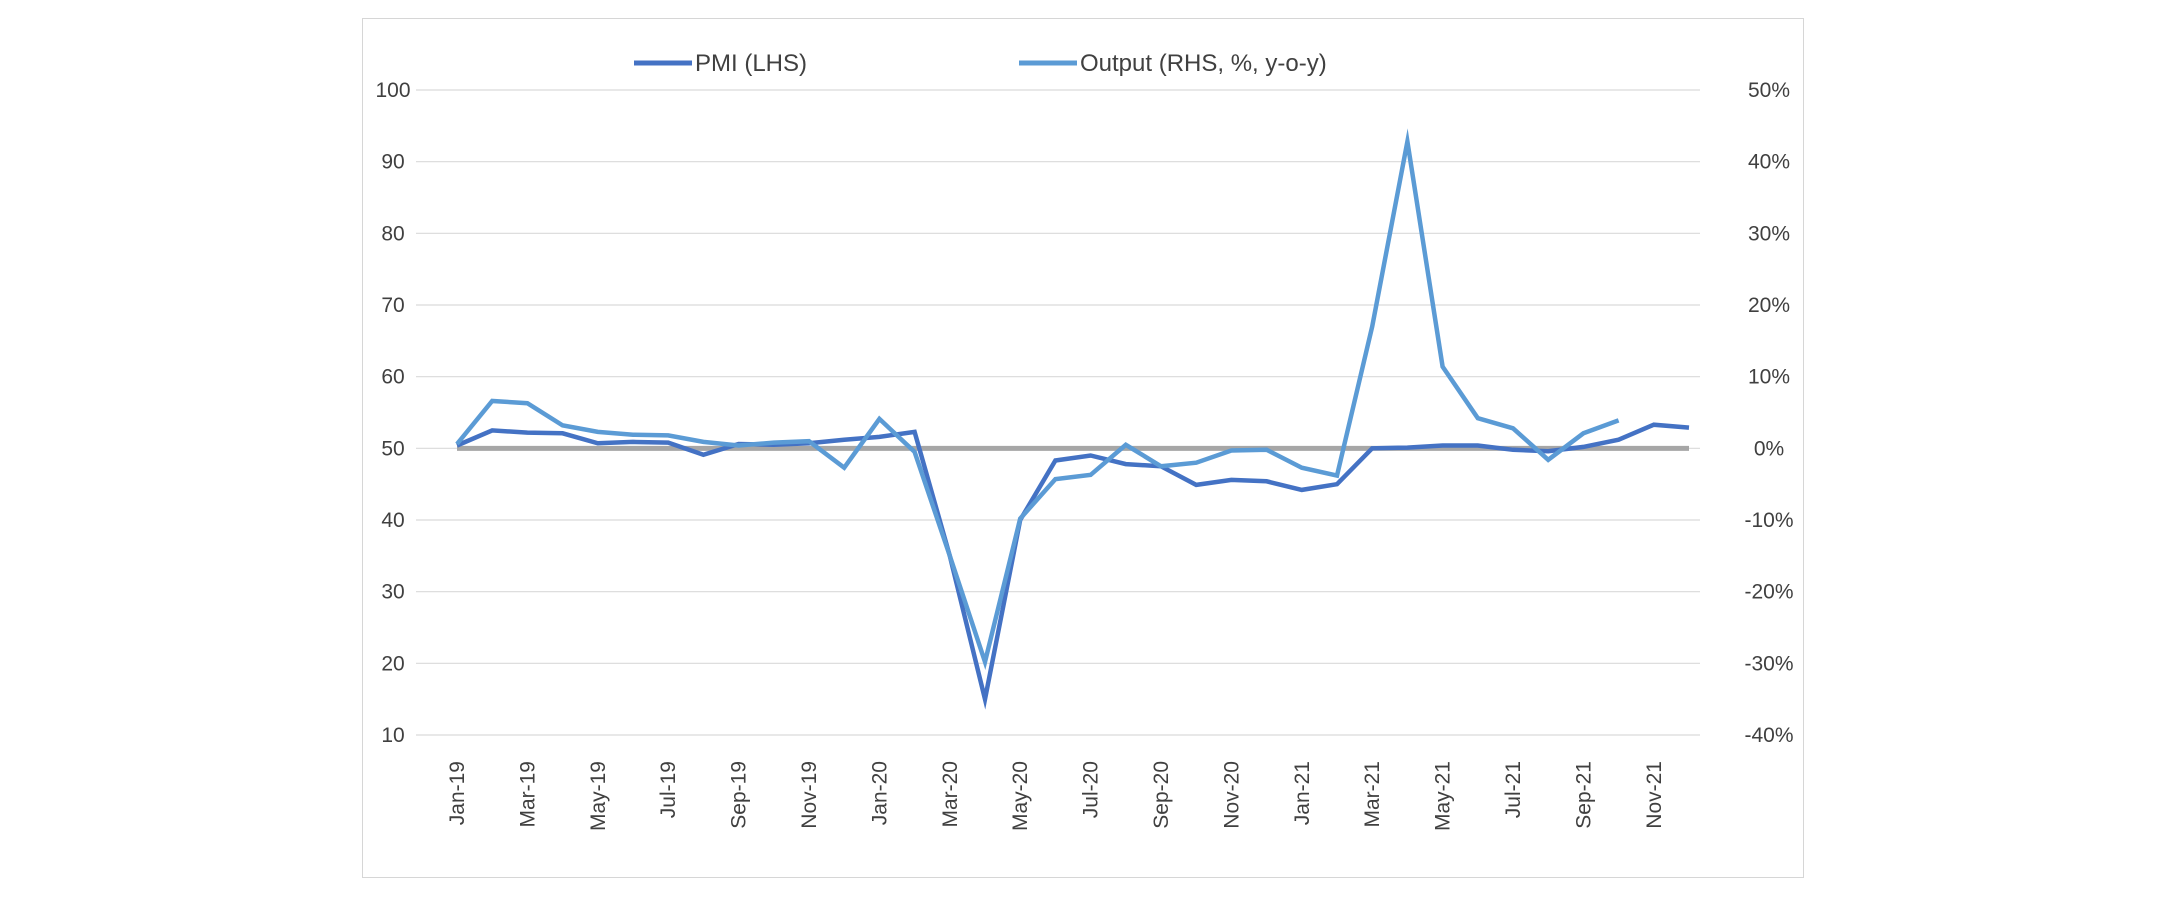 This screenshot has height=897, width=2164. Describe the element at coordinates (809, 795) in the screenshot. I see `x-tick-label: Nov-19` at that location.